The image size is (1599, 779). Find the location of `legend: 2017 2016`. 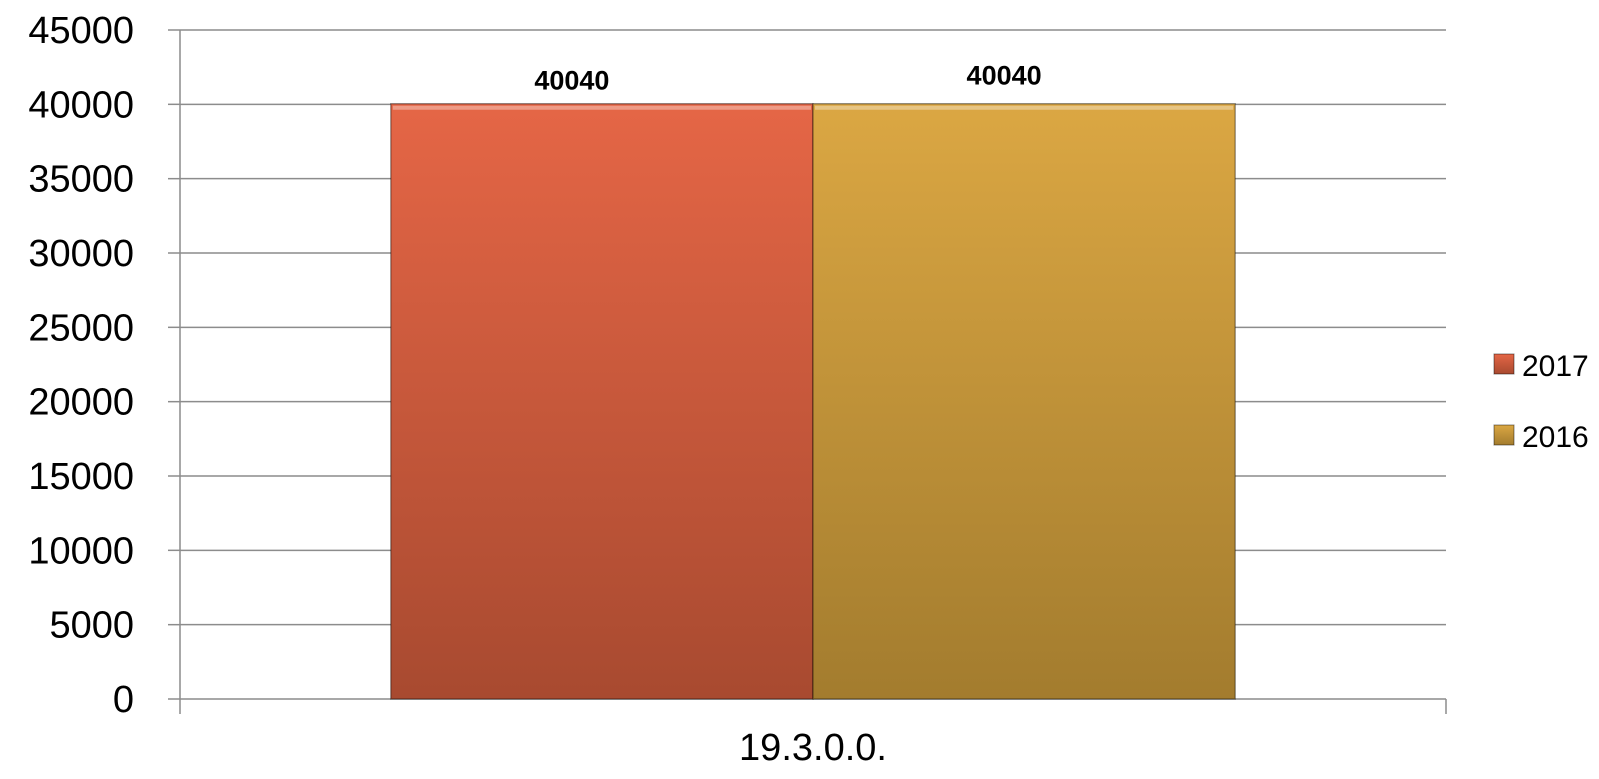

legend: 2017 2016 is located at coordinates (1541, 402).